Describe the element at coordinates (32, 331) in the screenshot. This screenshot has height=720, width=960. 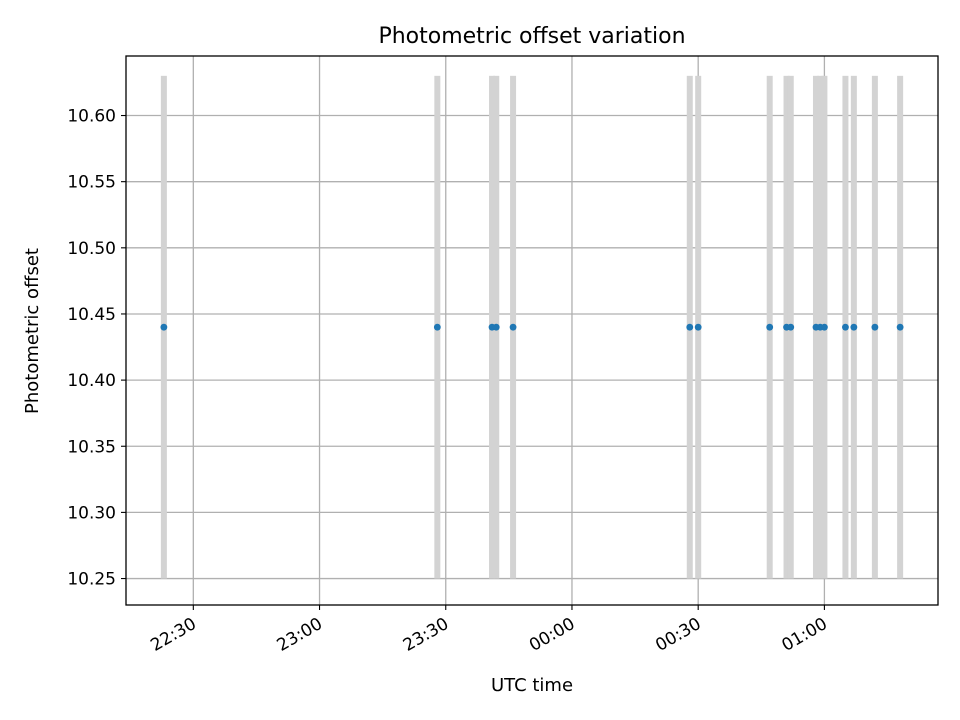
I see `y-axis-label: Photometric offset` at that location.